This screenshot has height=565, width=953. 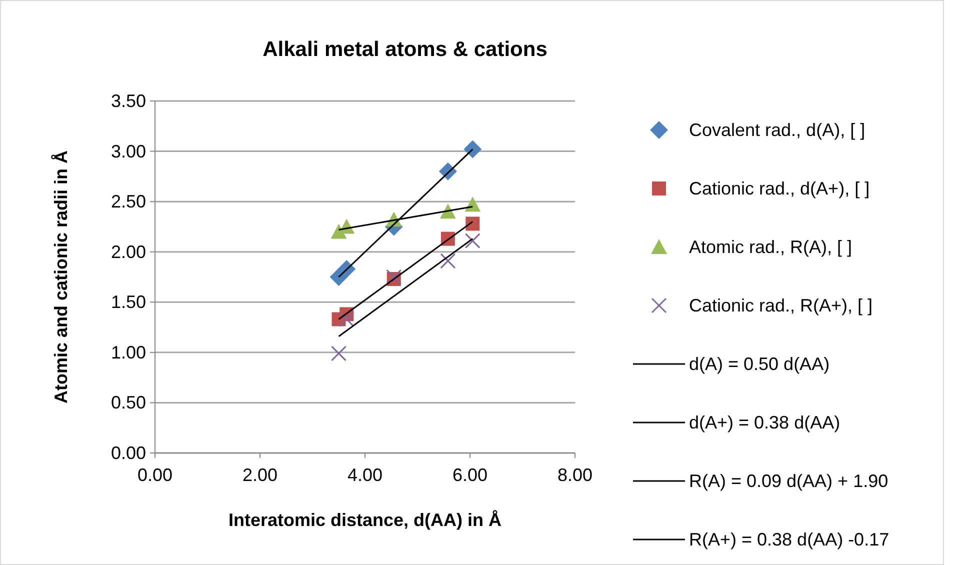 I want to click on legend-label: R(A+) = 0.38 d(AA) -0.17, so click(x=789, y=540).